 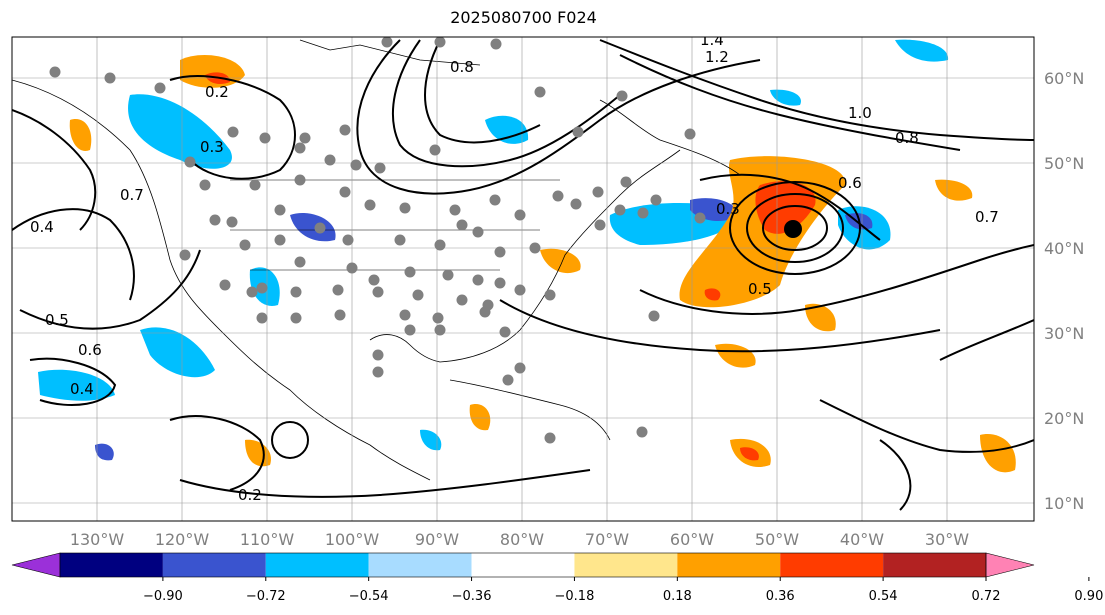 I want to click on lon-label-70w: 70°W, so click(x=607, y=539).